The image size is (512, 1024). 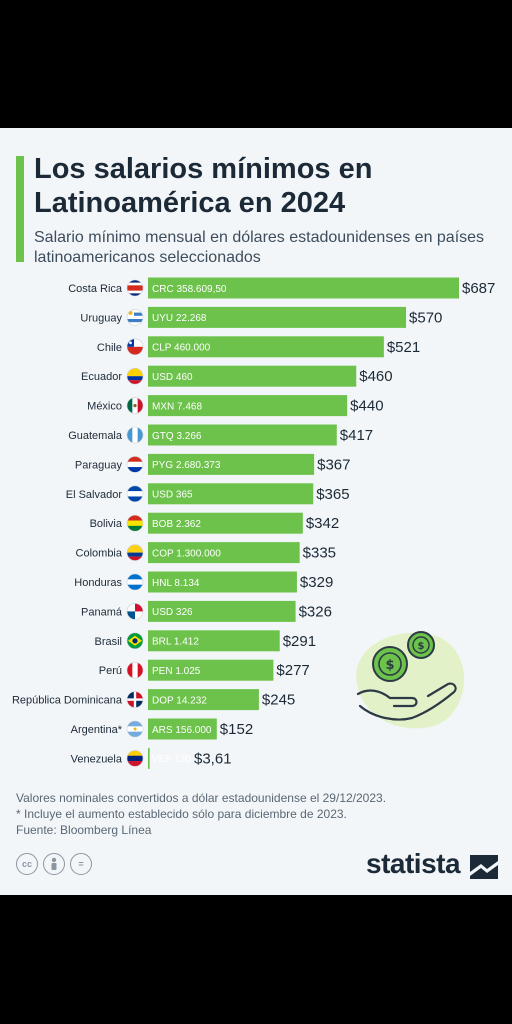 What do you see at coordinates (135, 494) in the screenshot?
I see `el-salvador-flag-icon` at bounding box center [135, 494].